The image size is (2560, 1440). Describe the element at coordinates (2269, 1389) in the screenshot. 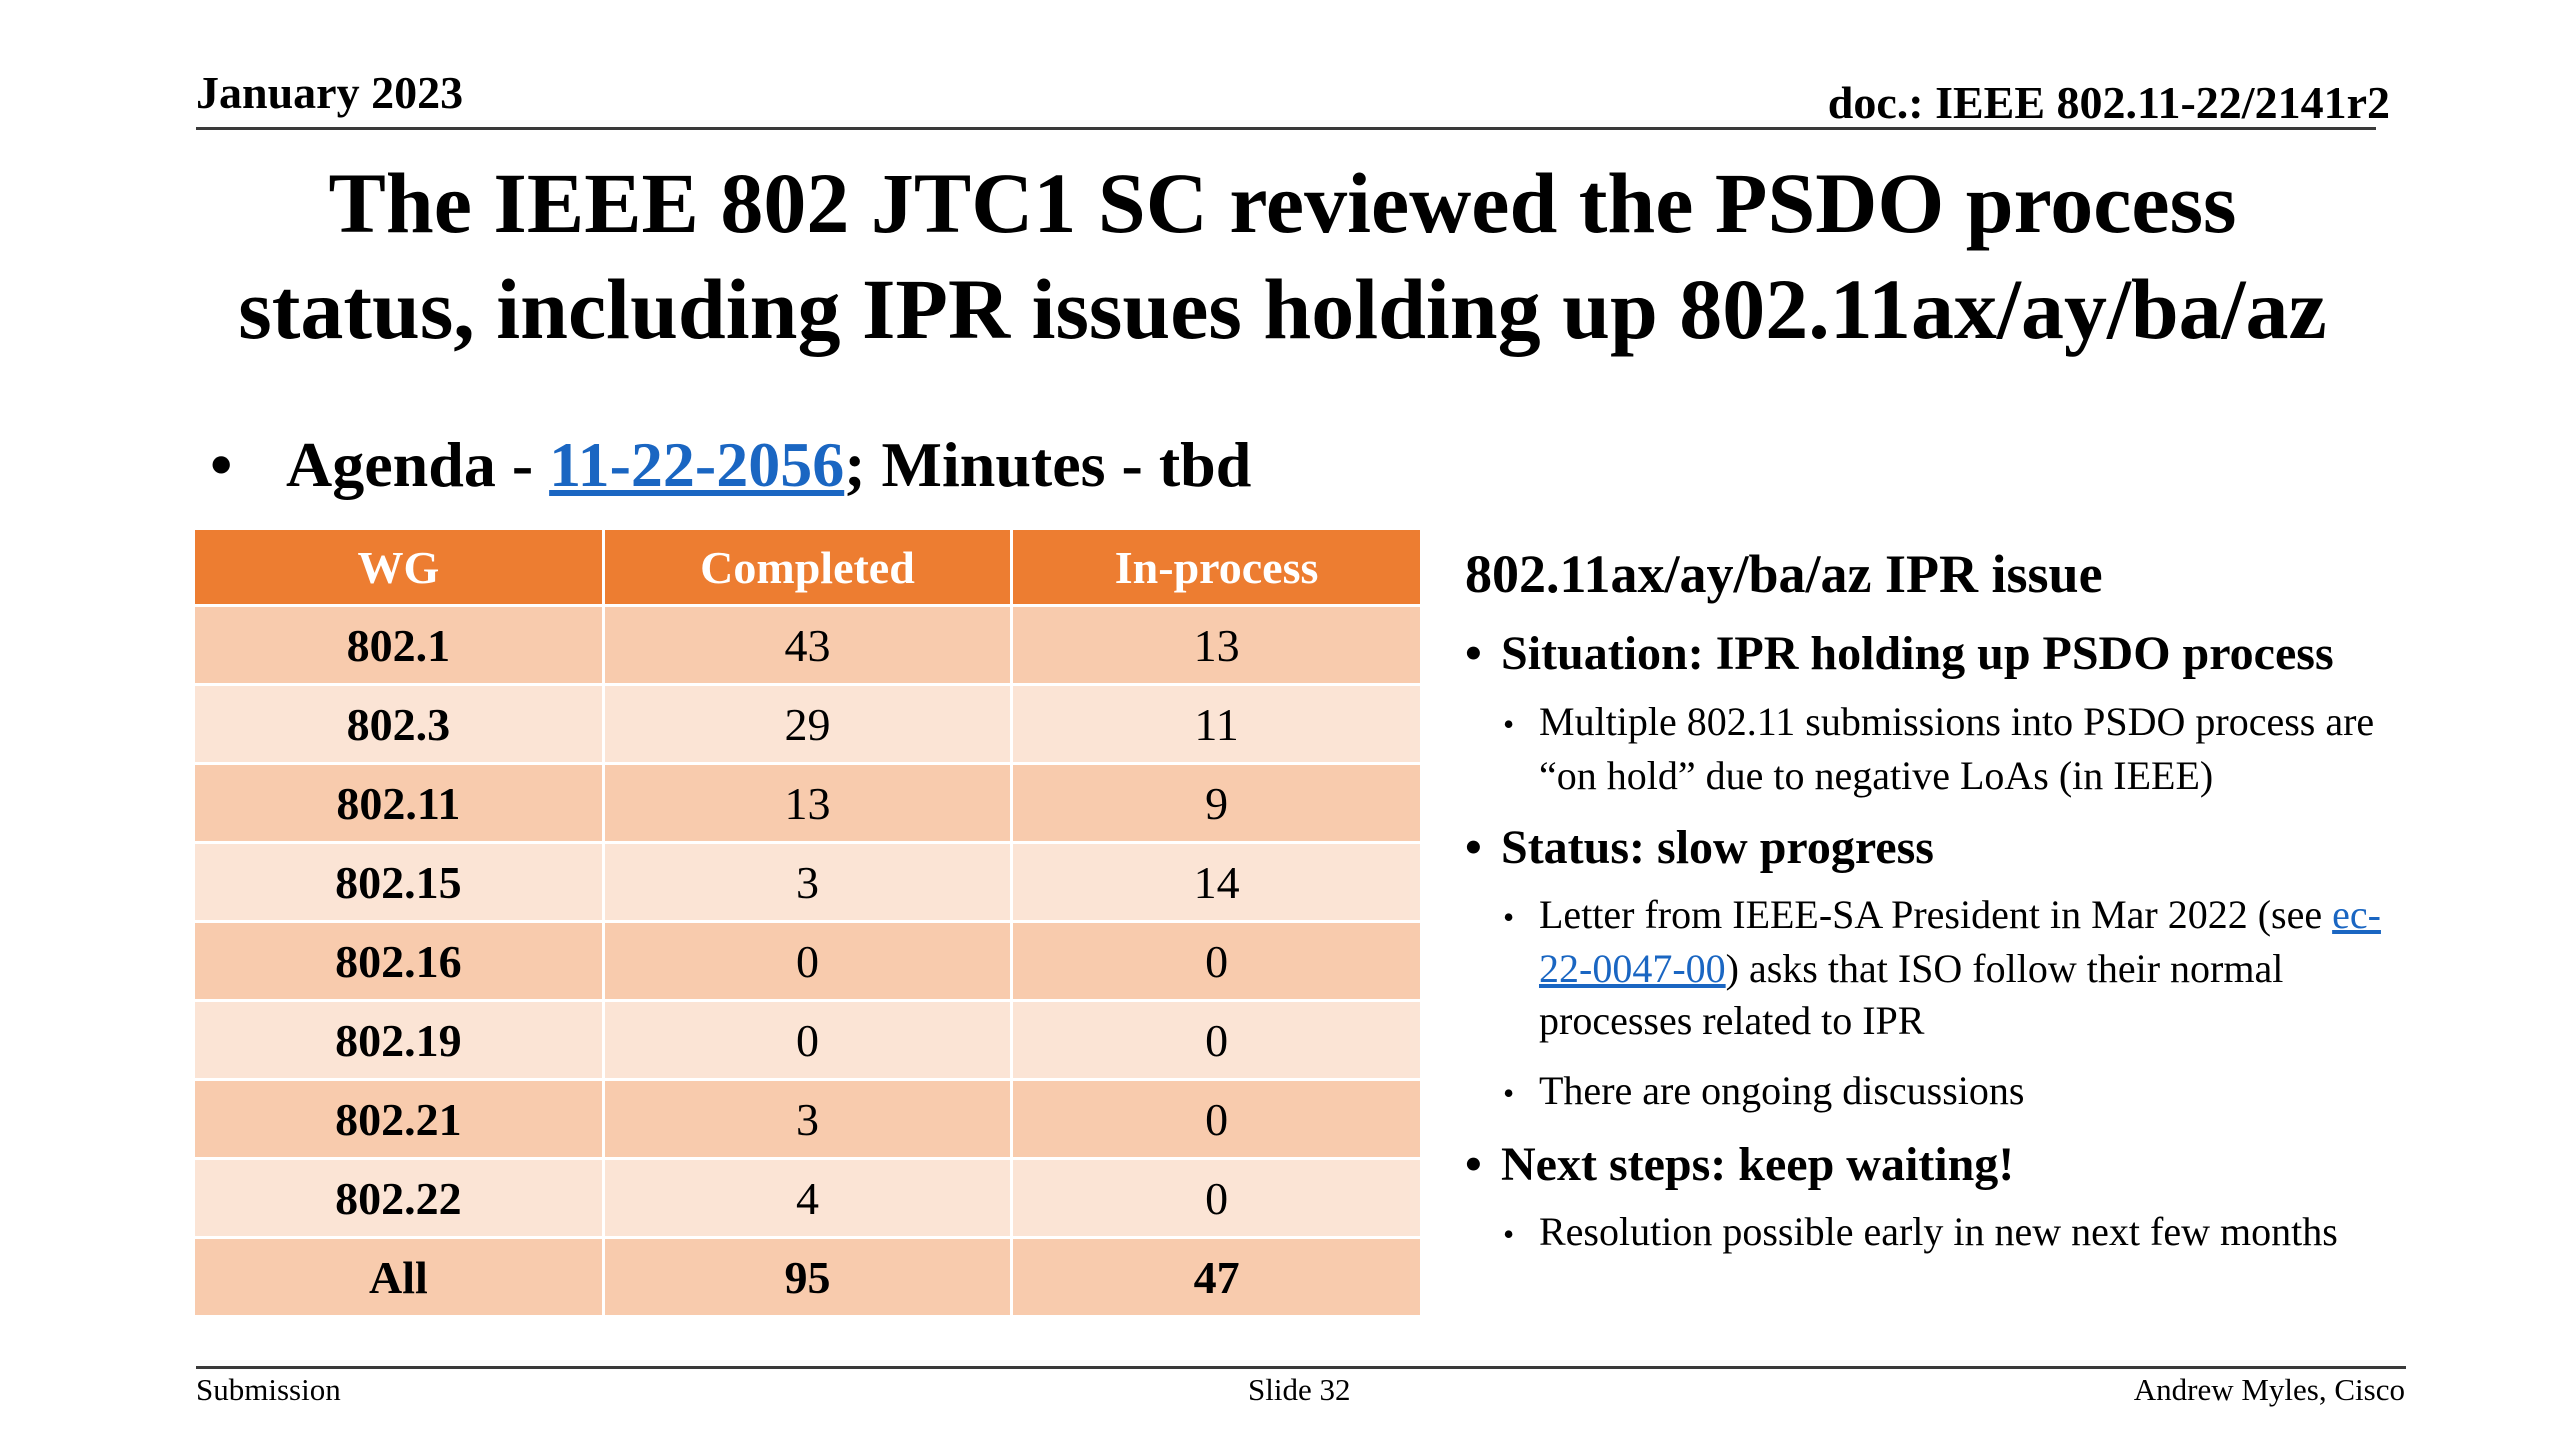

I see `footer-author: Andrew Myles, Cisco` at that location.